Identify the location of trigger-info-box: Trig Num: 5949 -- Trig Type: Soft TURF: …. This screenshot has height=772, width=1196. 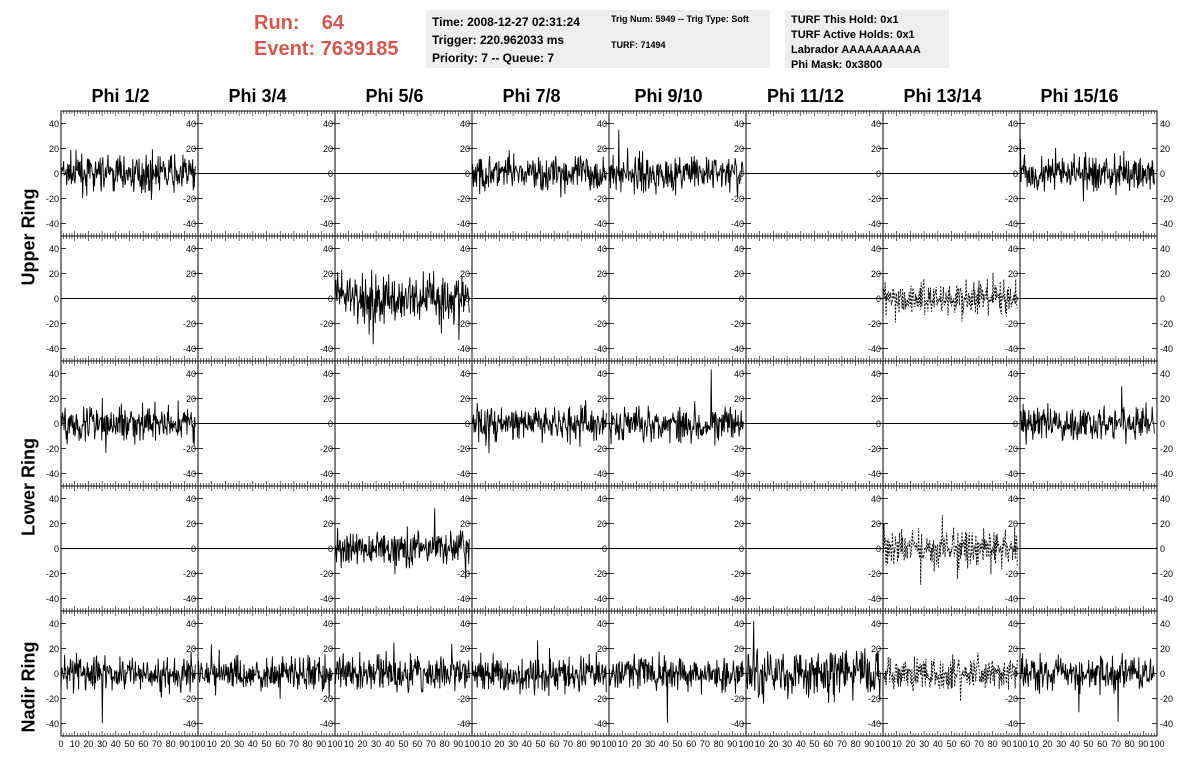
(687, 39).